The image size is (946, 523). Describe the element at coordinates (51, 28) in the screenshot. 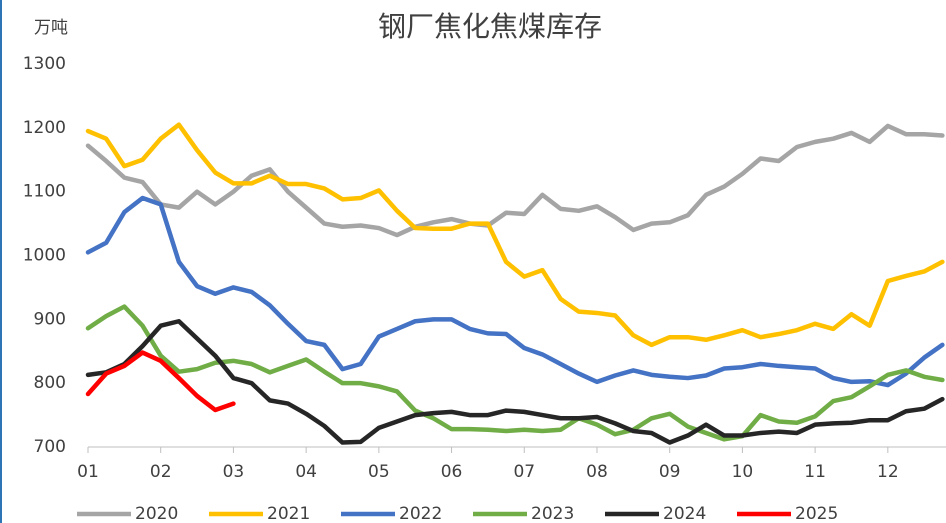

I see `y-unit: 万吨` at that location.